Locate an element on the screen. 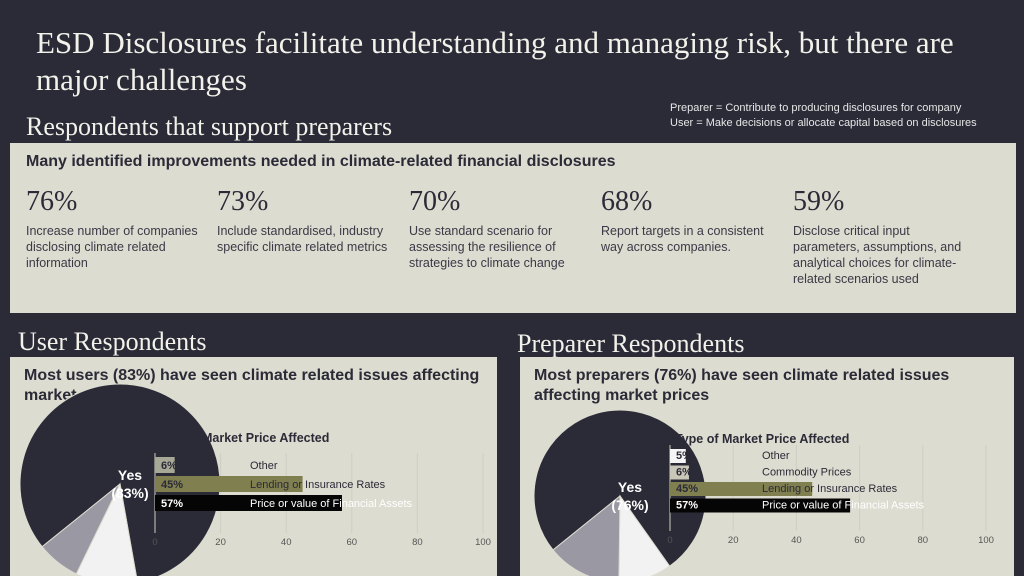 The height and width of the screenshot is (576, 1024). preparer-bars-tick-60: 60 is located at coordinates (859, 540).